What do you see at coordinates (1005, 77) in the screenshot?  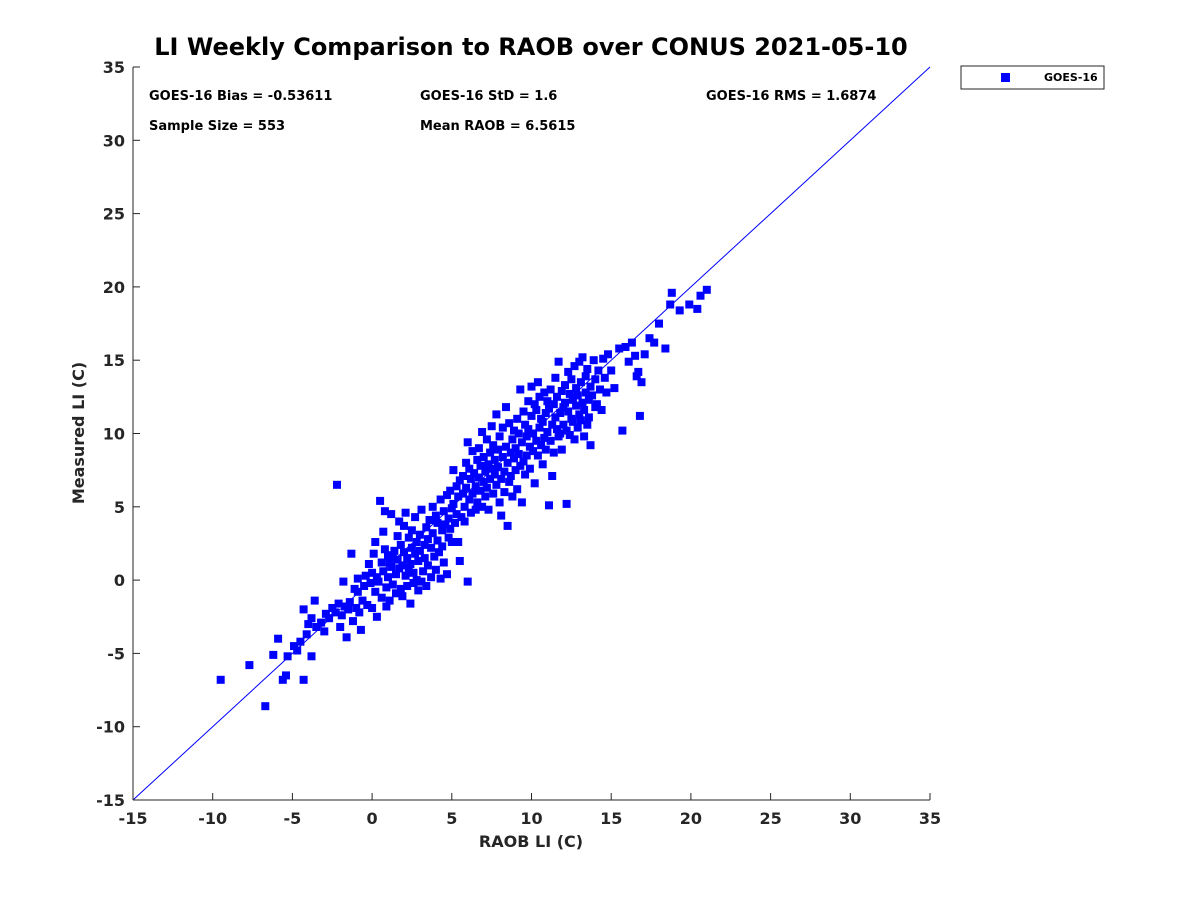 I see `legend-marker-square` at bounding box center [1005, 77].